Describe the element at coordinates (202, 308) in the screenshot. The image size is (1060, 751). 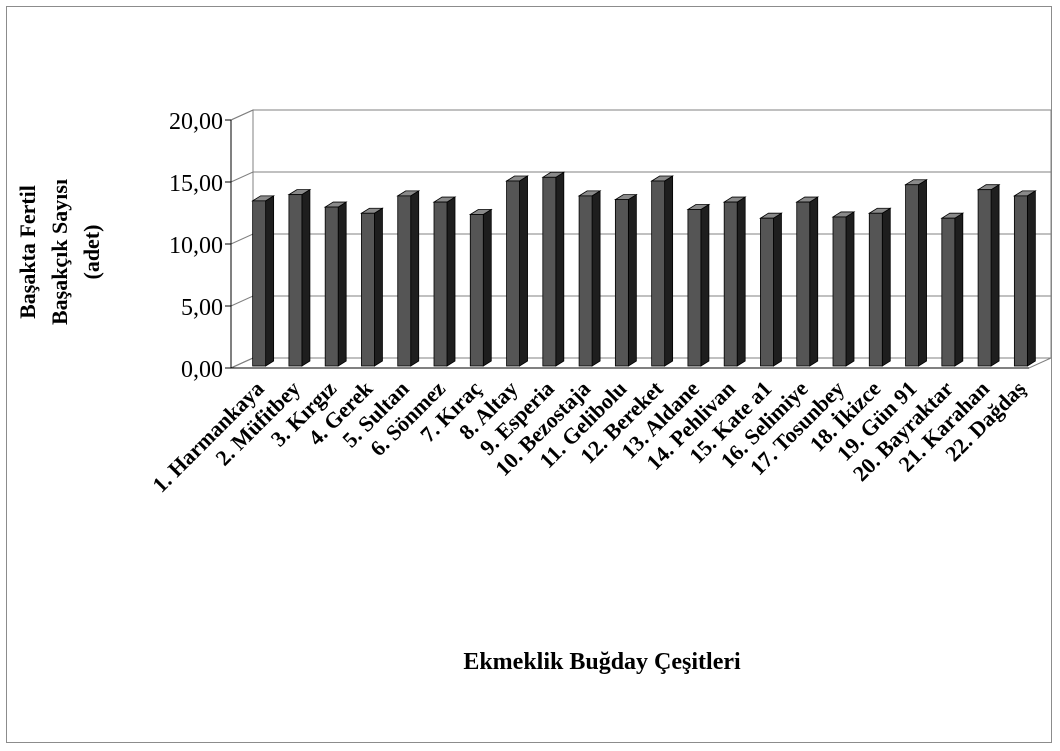
I see `y-tick-label: 5,00` at that location.